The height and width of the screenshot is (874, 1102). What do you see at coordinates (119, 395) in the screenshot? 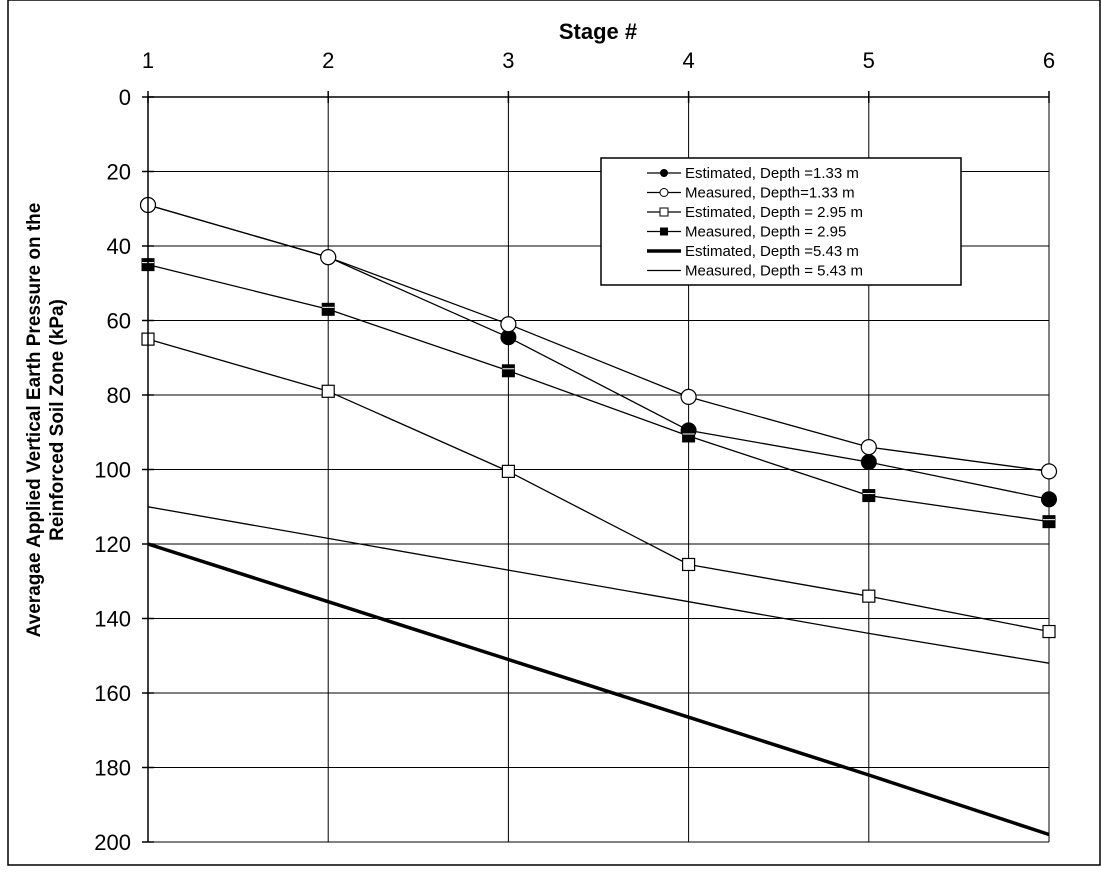
I see `y-tick-label: 80` at bounding box center [119, 395].